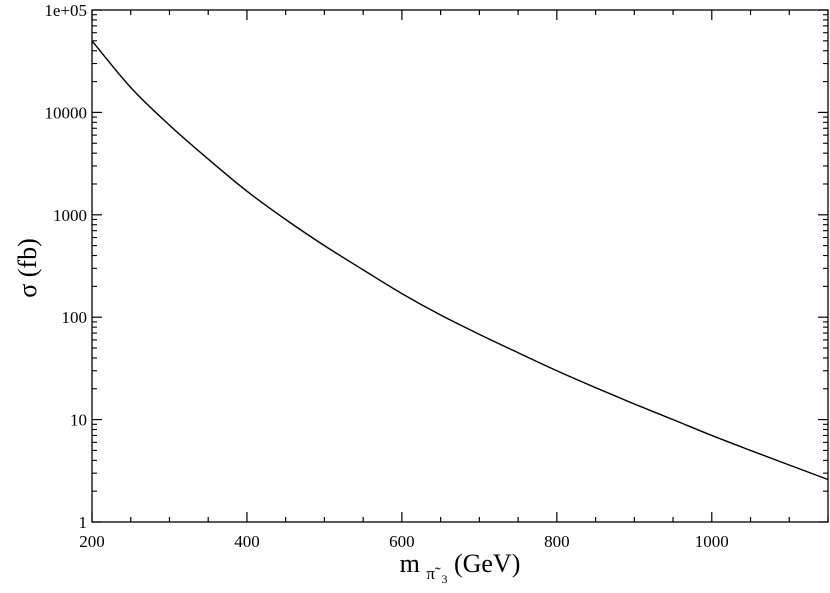 Image resolution: width=830 pixels, height=593 pixels. Describe the element at coordinates (66, 112) in the screenshot. I see `y-tick-label: 10000` at that location.